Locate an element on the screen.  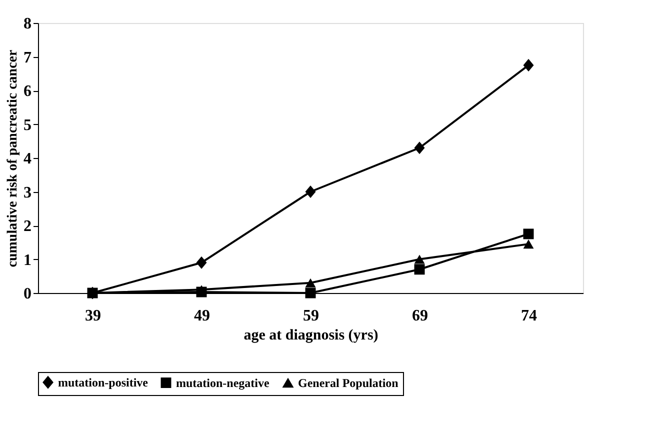
y-tick-label: 1 is located at coordinates (28, 260).